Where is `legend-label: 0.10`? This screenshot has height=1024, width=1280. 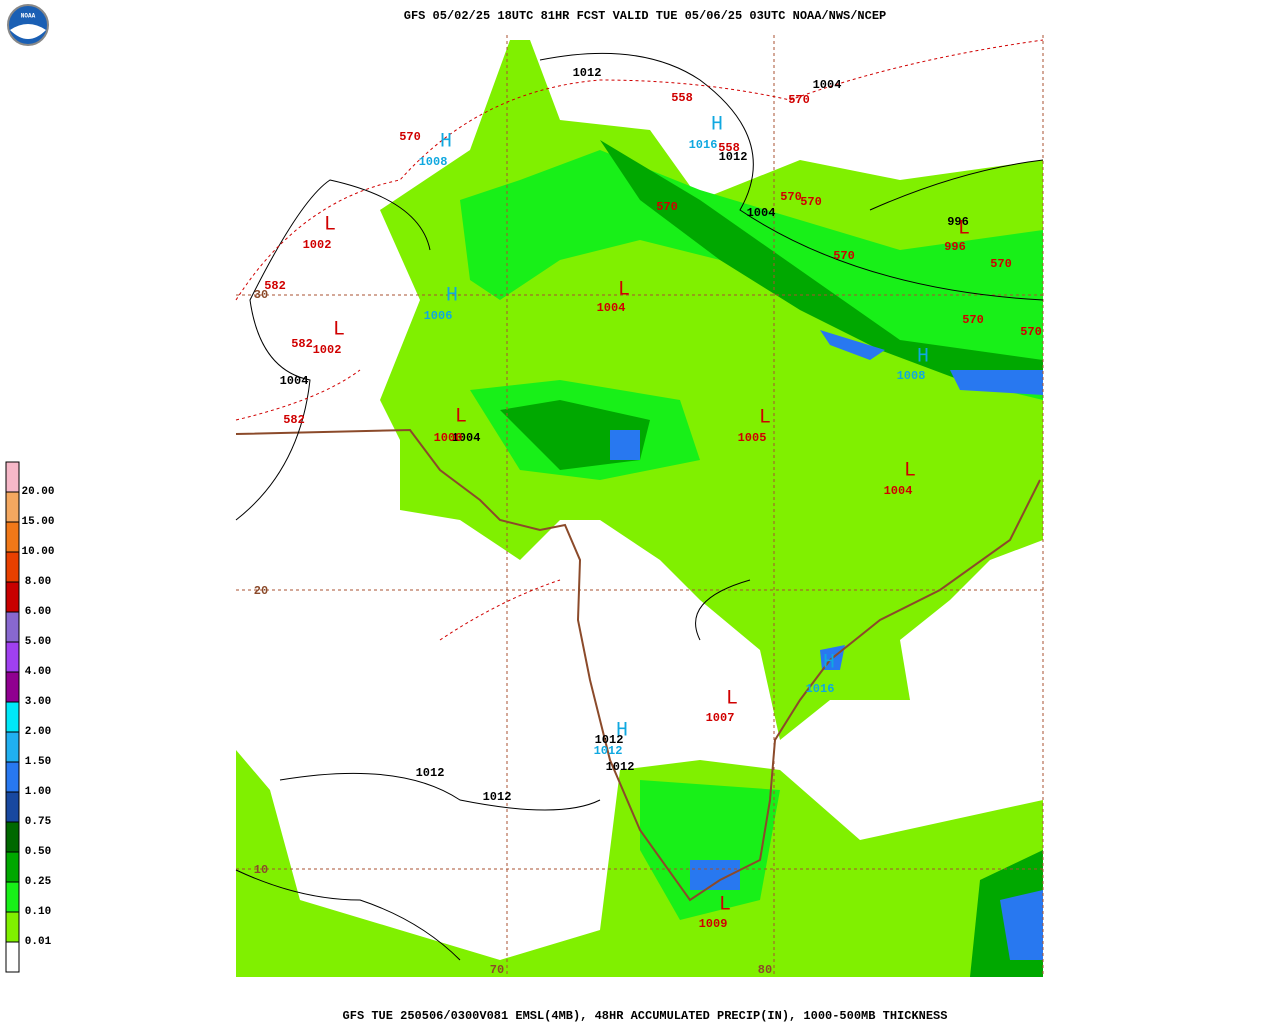
legend-label: 0.10 is located at coordinates (38, 912).